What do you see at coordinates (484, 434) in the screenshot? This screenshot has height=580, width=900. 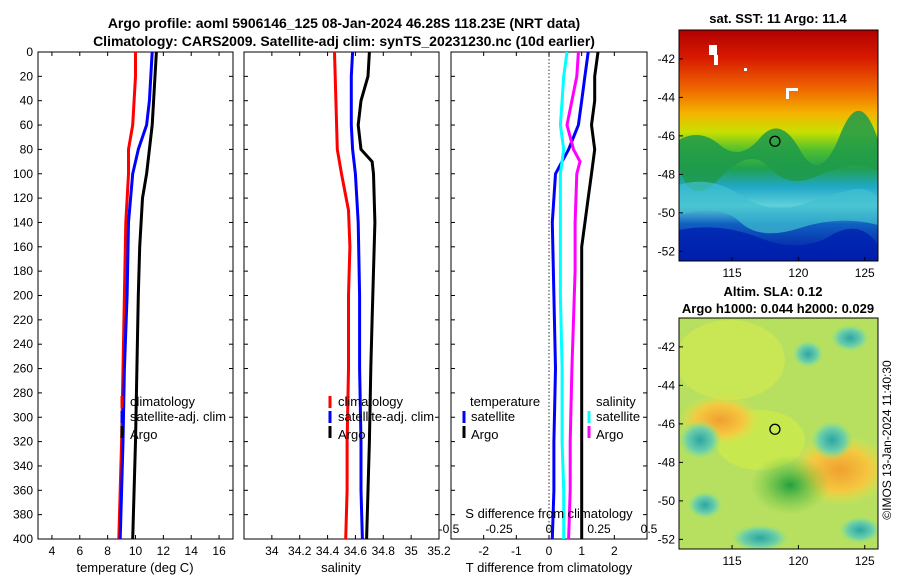 I see `legend-label-t-argo: Argo` at bounding box center [484, 434].